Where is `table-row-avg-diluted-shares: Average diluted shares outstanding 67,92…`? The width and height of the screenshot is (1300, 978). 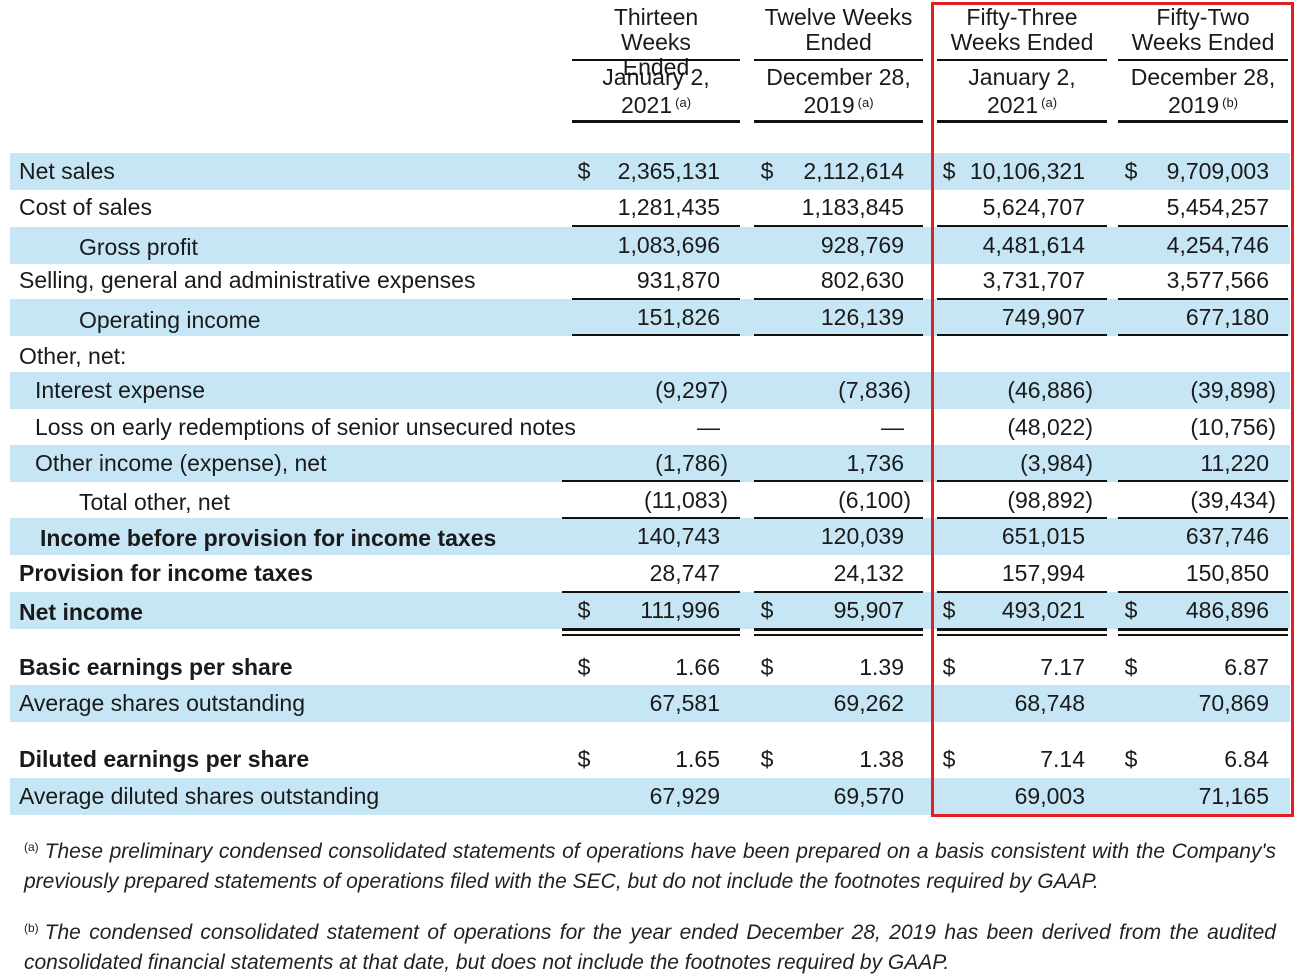 table-row-avg-diluted-shares: Average diluted shares outstanding 67,92… is located at coordinates (650, 796).